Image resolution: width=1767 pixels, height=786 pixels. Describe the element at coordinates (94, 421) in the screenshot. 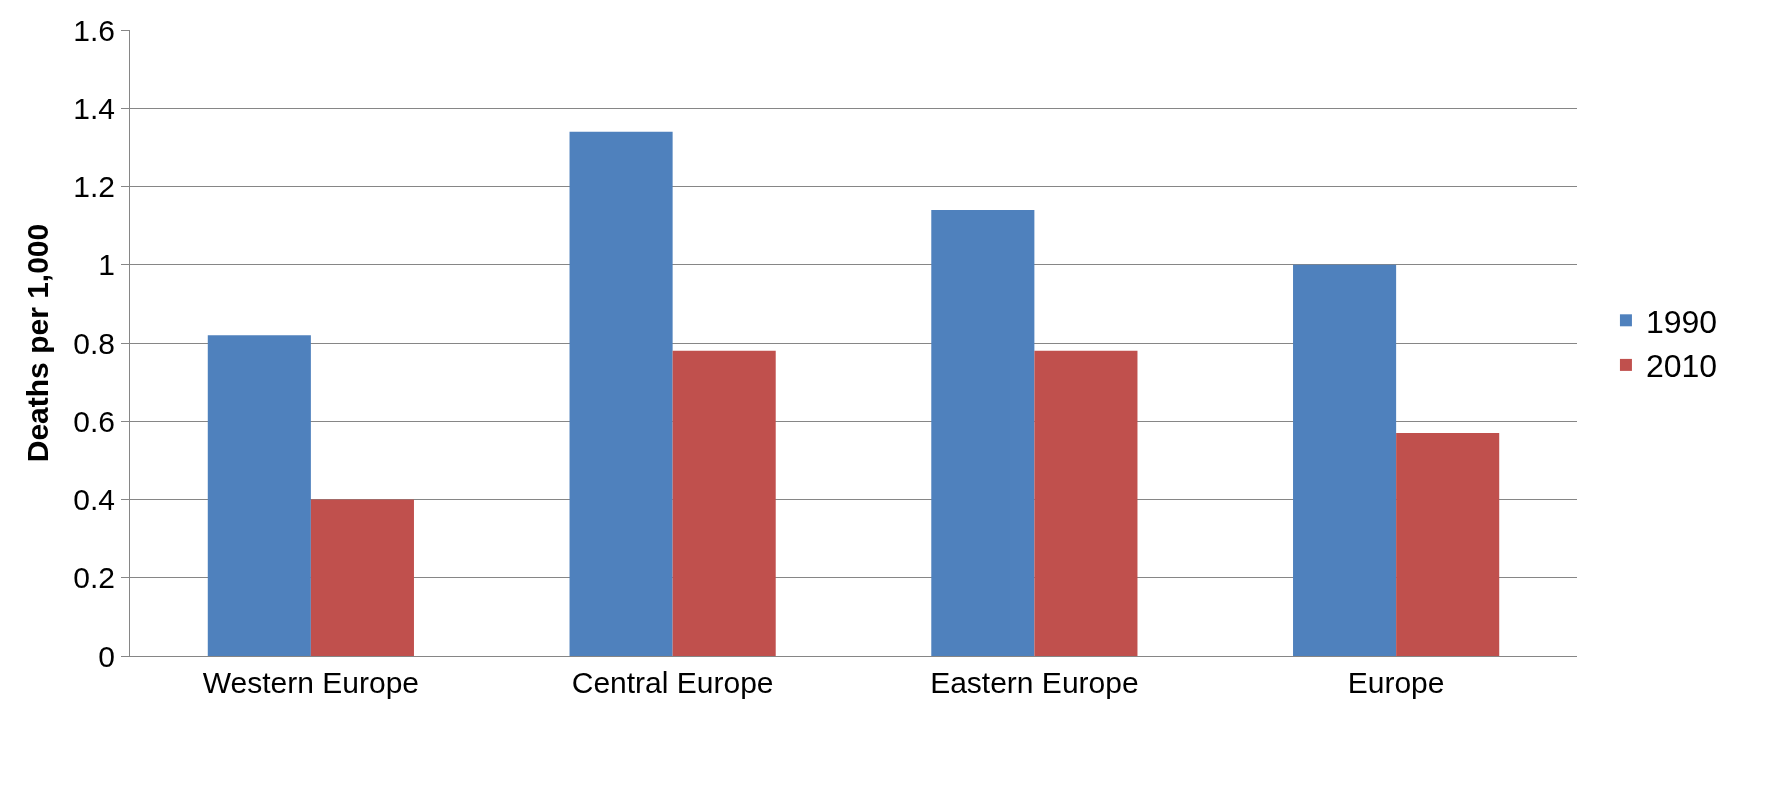

I see `y-tick-label: 0.6` at that location.